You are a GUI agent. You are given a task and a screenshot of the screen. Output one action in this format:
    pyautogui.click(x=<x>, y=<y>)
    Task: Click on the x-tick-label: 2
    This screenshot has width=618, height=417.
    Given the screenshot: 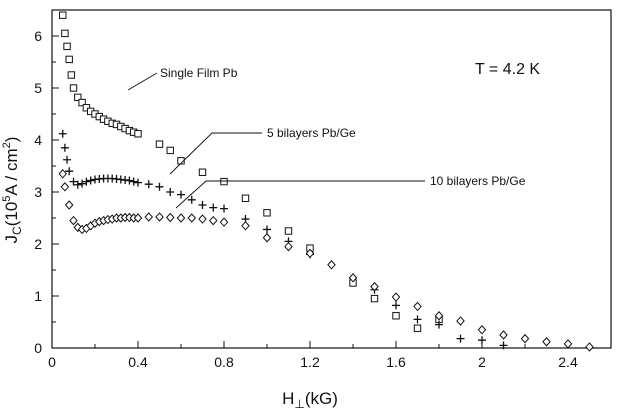 What is the action you would take?
    pyautogui.click(x=482, y=362)
    